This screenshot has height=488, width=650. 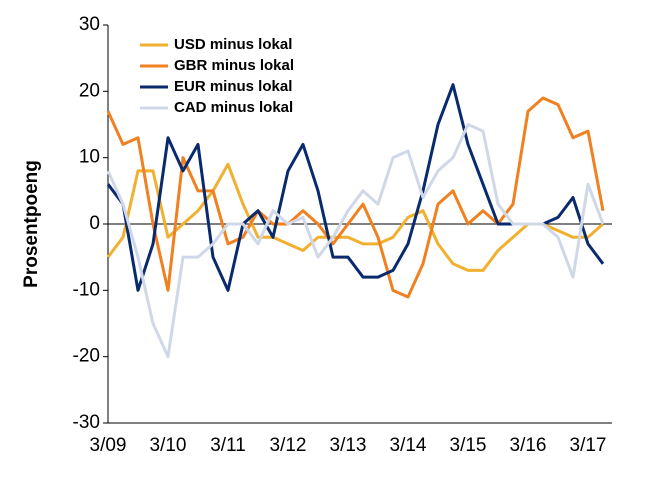 I want to click on x-tick-label: 3/16, so click(x=528, y=445).